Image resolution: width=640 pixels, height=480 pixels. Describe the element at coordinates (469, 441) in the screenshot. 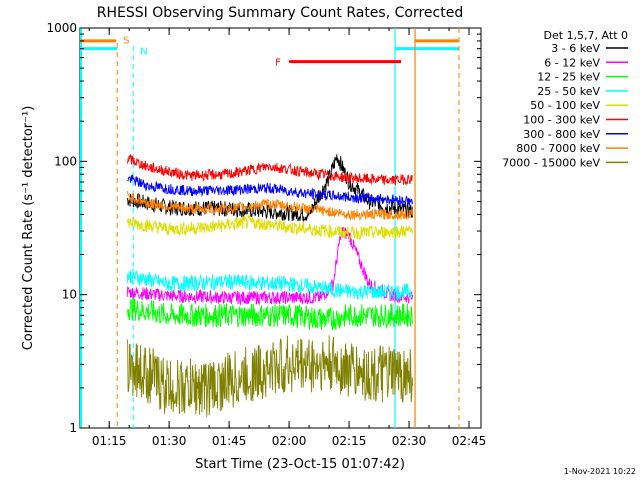

I see `x-tick-label: 02:45` at that location.